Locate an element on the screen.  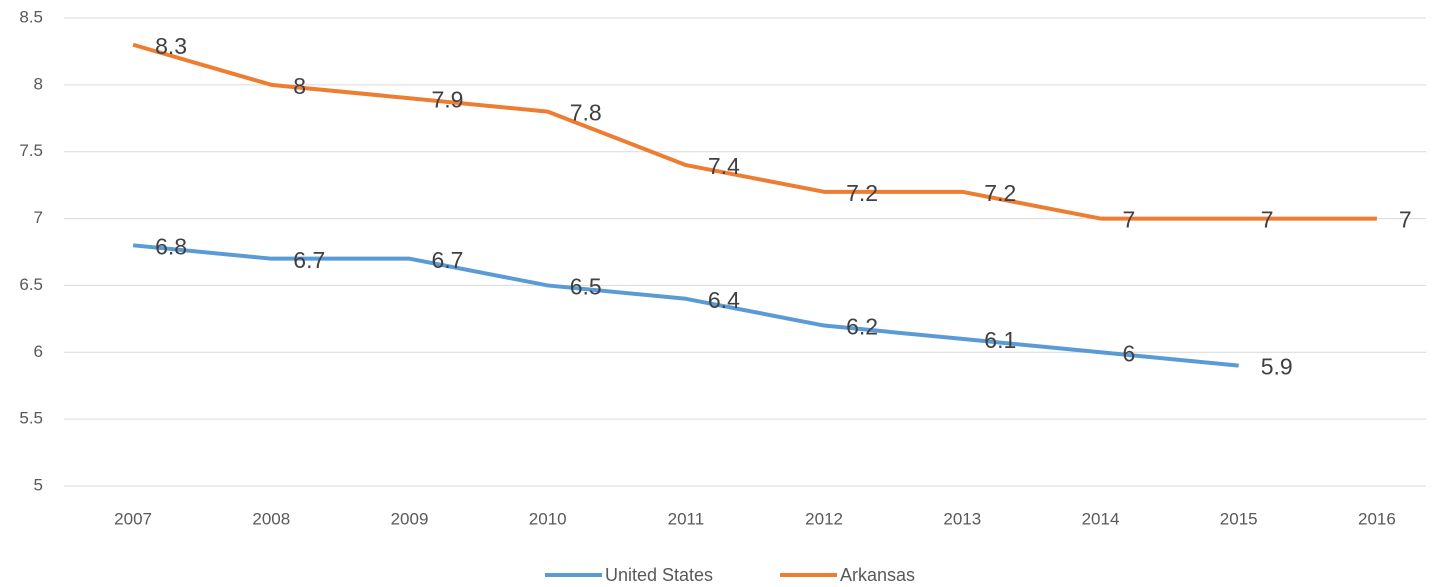
legend-label: United States is located at coordinates (659, 575).